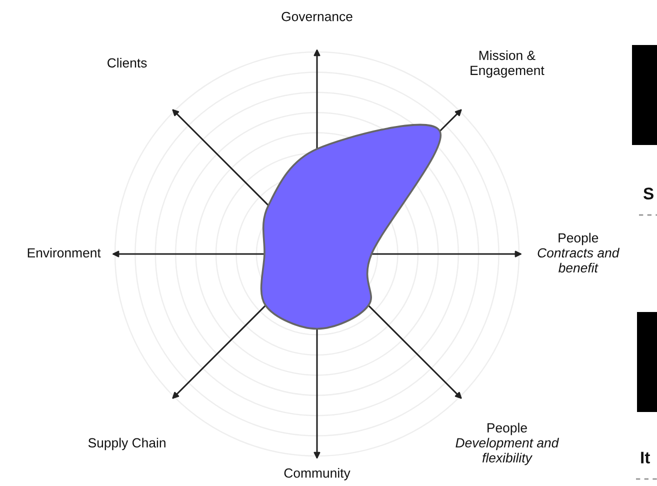  I want to click on spoke-label: People Contracts and benefit, so click(579, 252).